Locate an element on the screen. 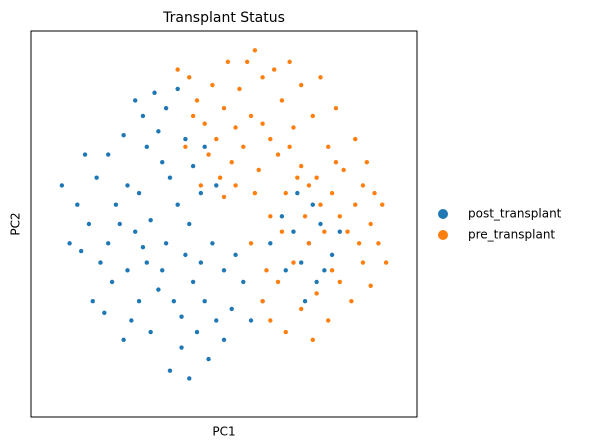 Image resolution: width=592 pixels, height=446 pixels. y-axis-label: PC2 is located at coordinates (16, 223).